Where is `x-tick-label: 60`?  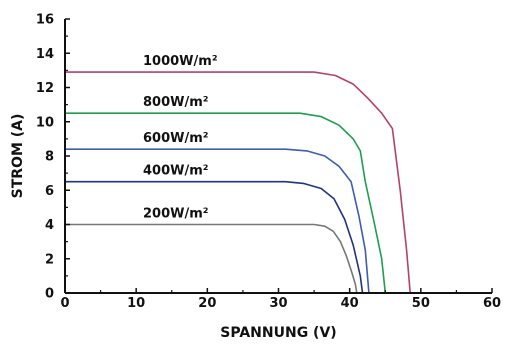 x-tick-label: 60 is located at coordinates (492, 303).